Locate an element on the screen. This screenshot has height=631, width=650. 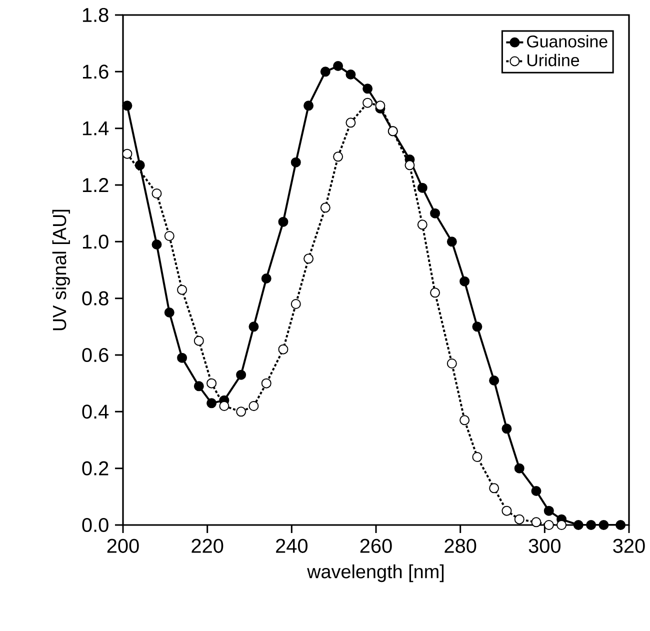
x-tick-label: 220 is located at coordinates (208, 545).